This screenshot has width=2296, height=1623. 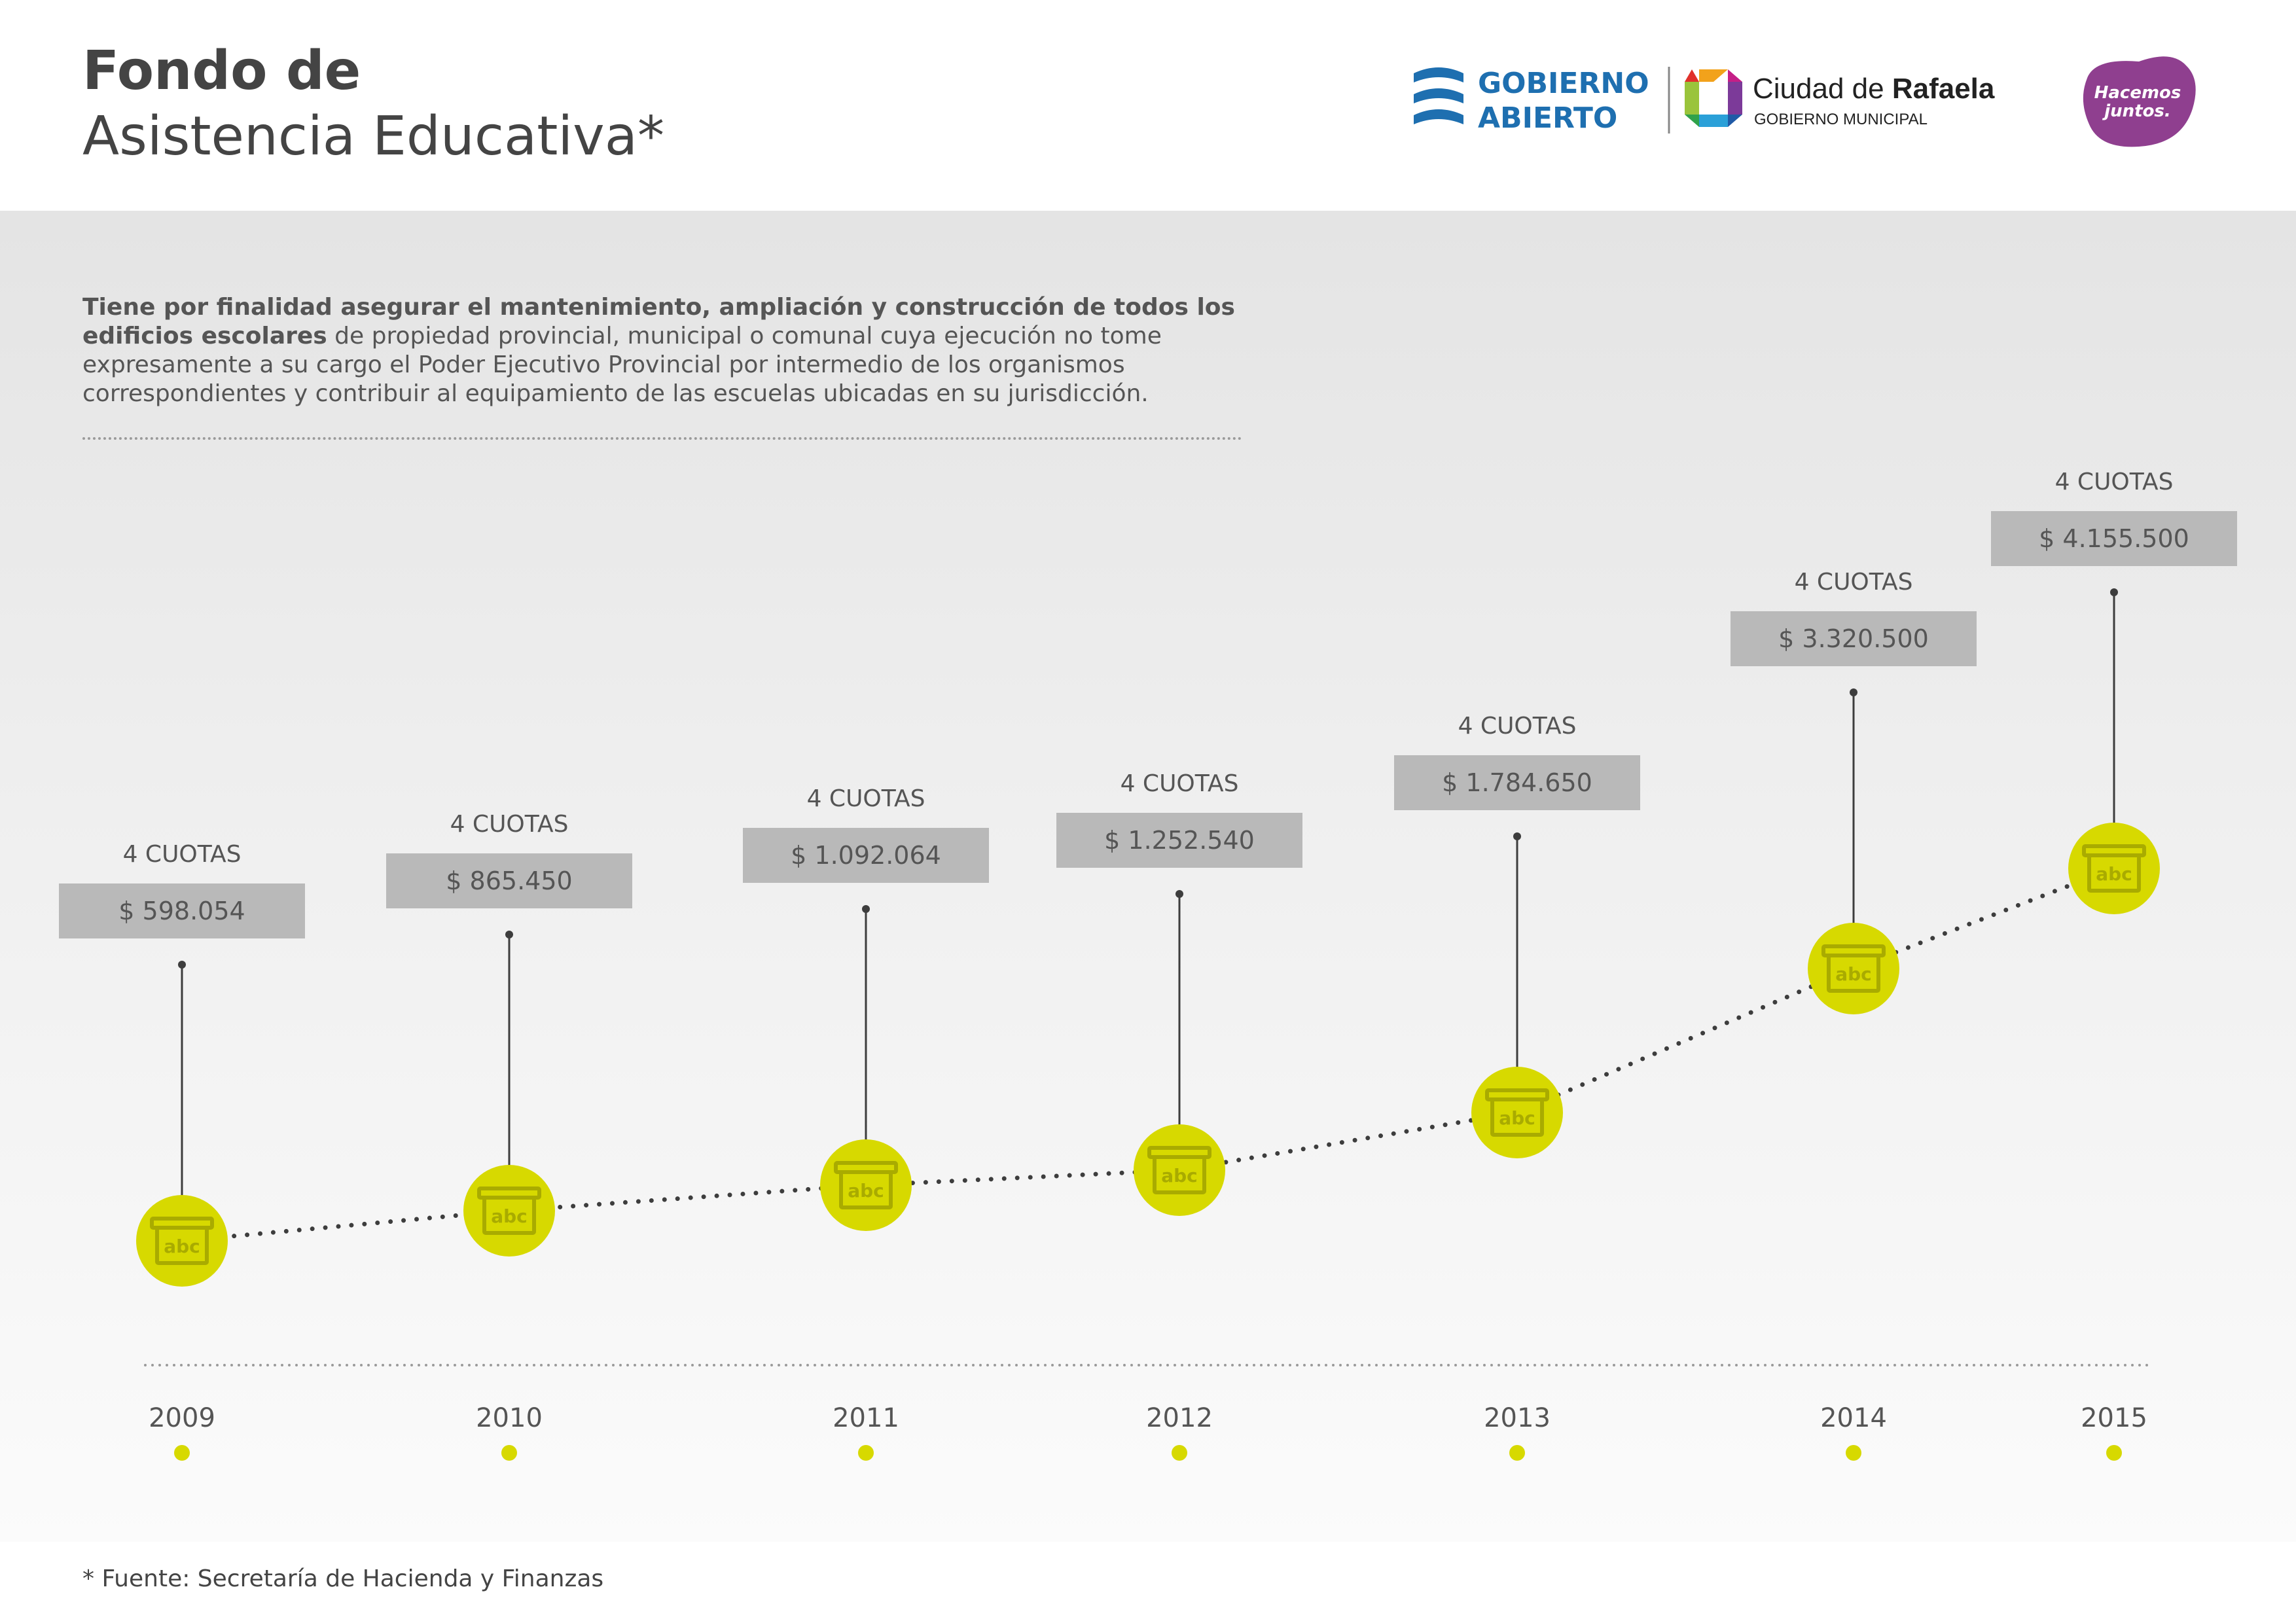 I want to click on value-label: $ 1.252.540, so click(x=1179, y=840).